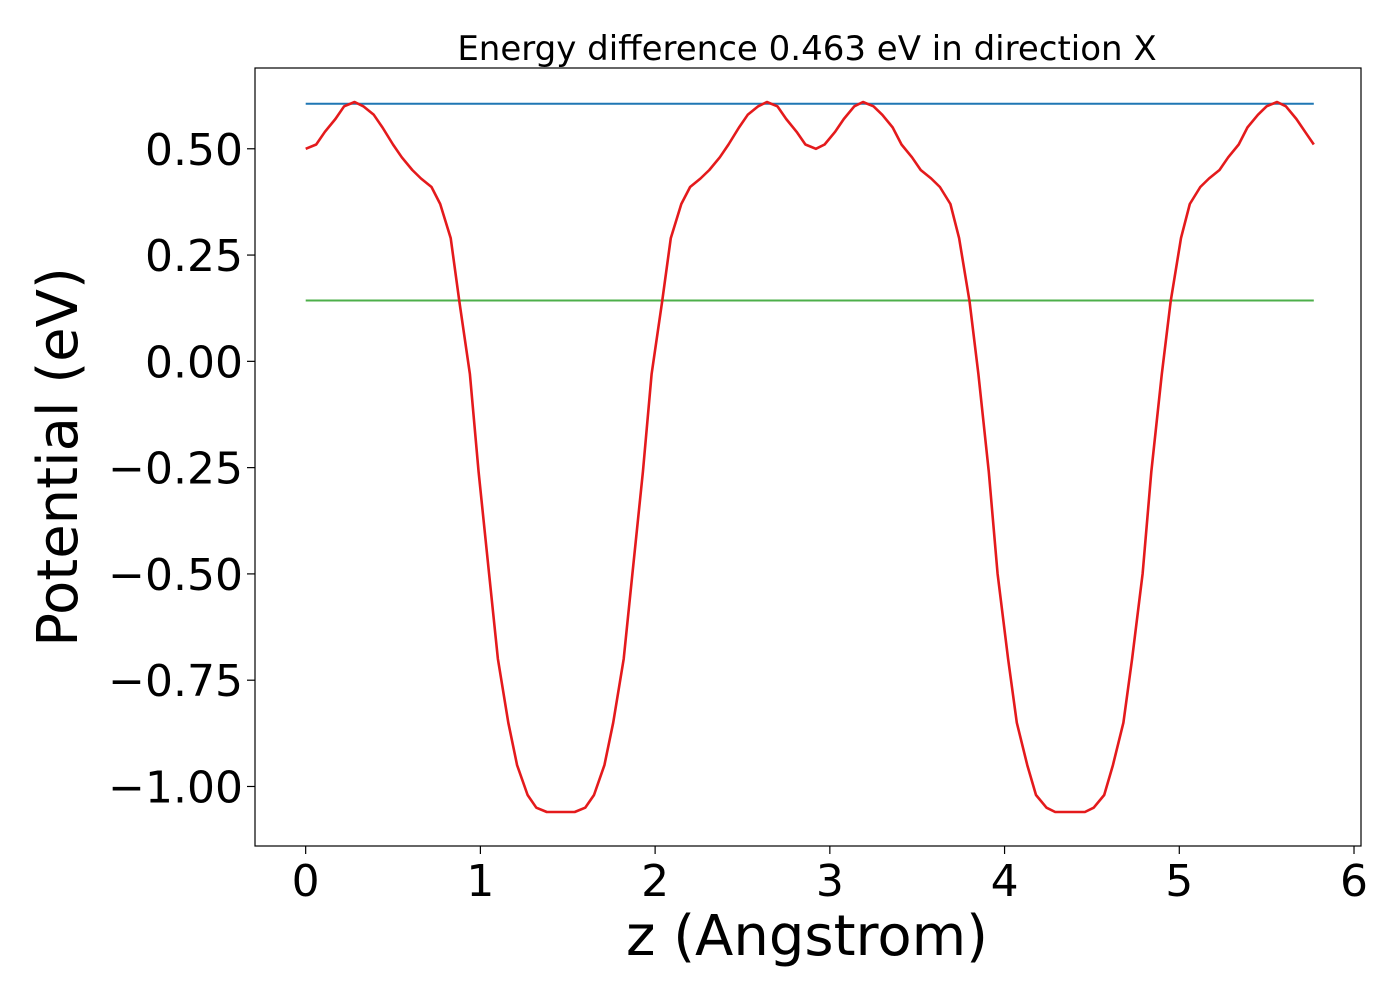  What do you see at coordinates (175, 787) in the screenshot?
I see `y-tick-label: −1.00` at bounding box center [175, 787].